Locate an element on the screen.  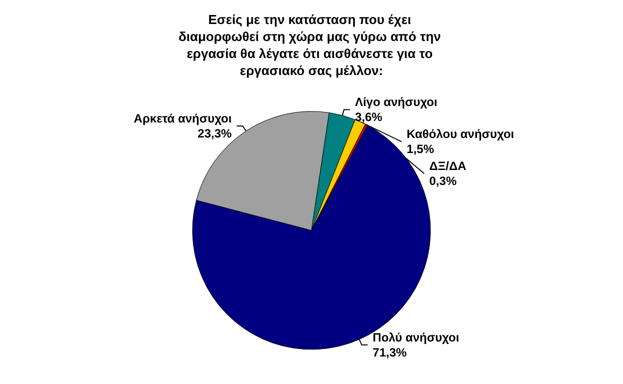
slice-label: ΔΞ/ΔΑ is located at coordinates (448, 166).